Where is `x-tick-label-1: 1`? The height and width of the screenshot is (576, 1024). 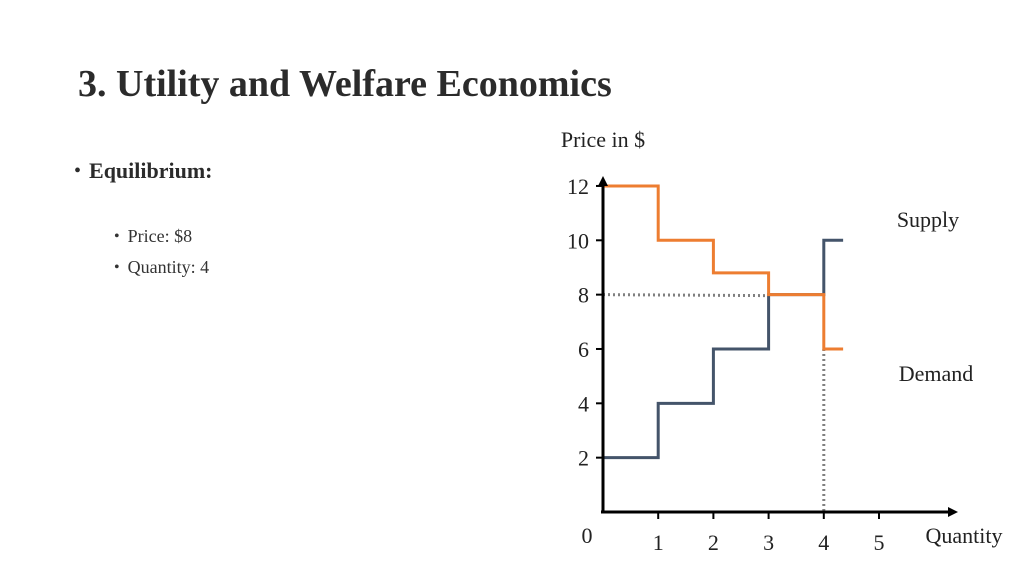
x-tick-label-1: 1 is located at coordinates (658, 542).